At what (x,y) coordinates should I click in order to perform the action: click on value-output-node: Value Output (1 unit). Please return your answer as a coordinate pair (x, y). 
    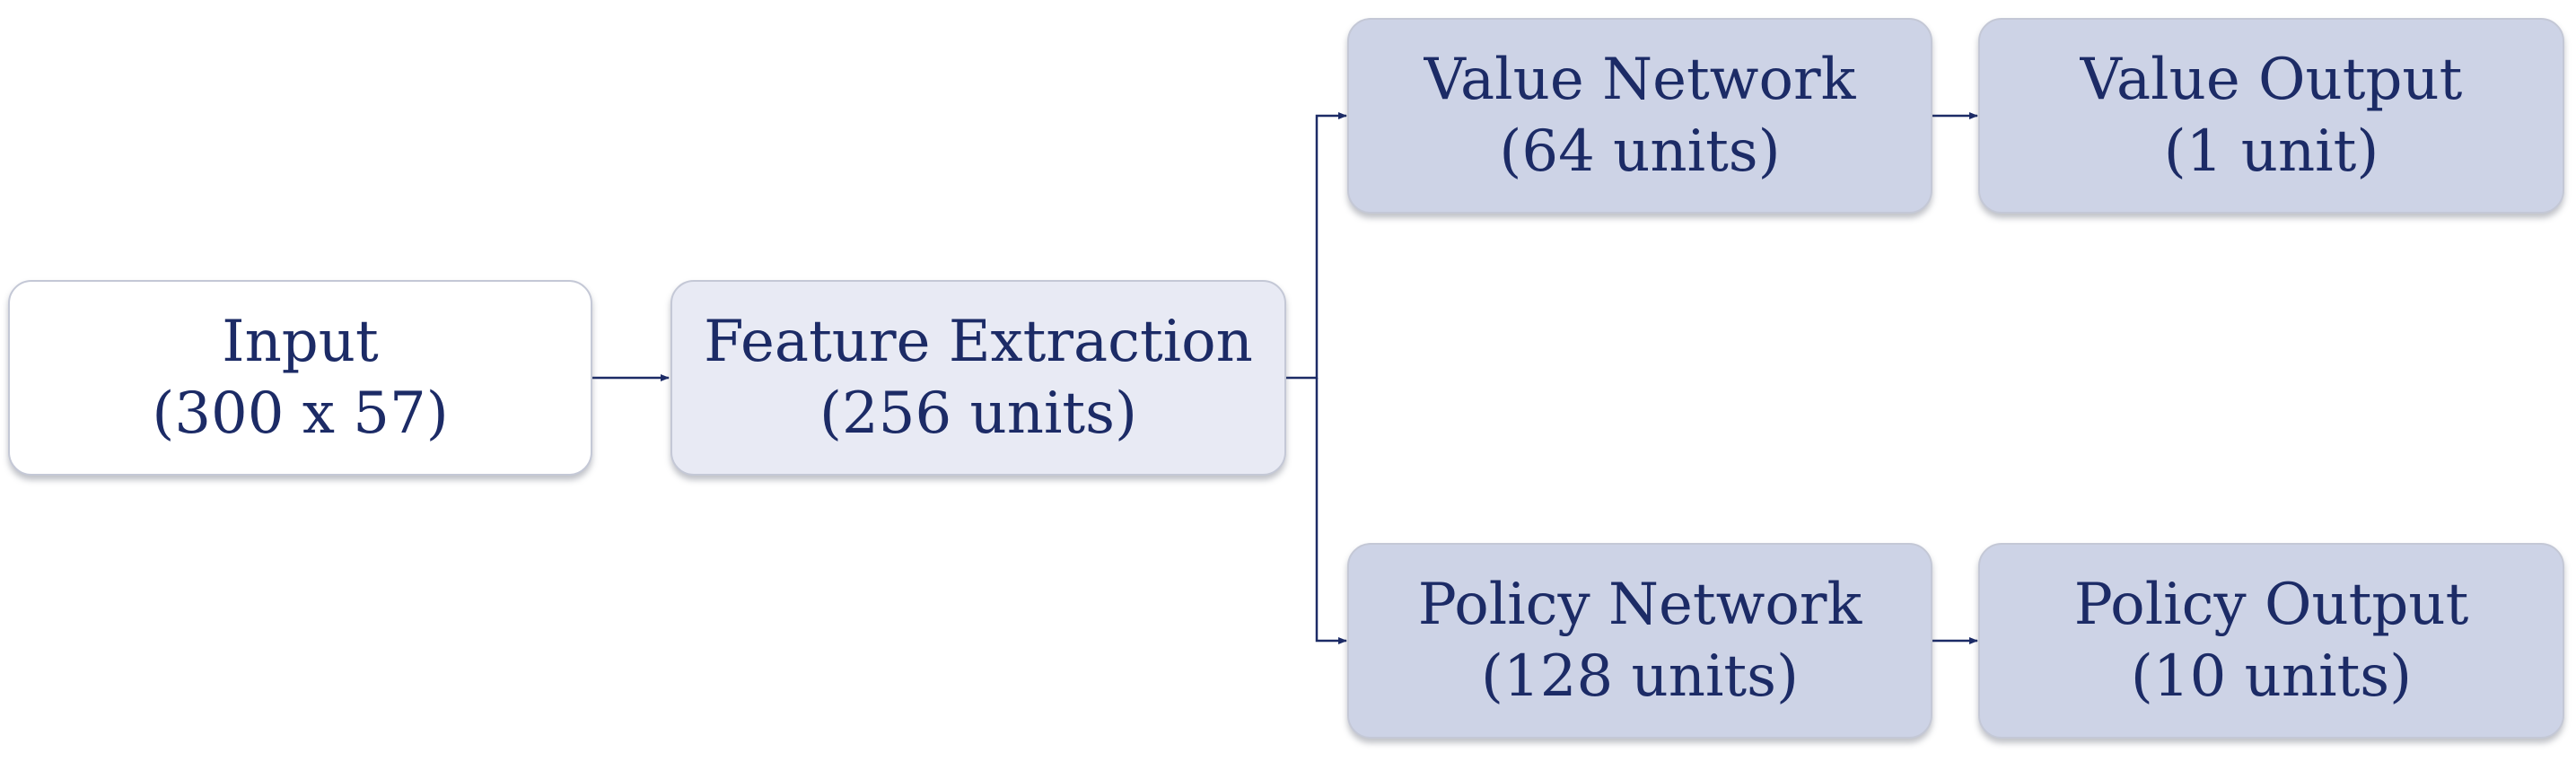
    Looking at the image, I should click on (2271, 116).